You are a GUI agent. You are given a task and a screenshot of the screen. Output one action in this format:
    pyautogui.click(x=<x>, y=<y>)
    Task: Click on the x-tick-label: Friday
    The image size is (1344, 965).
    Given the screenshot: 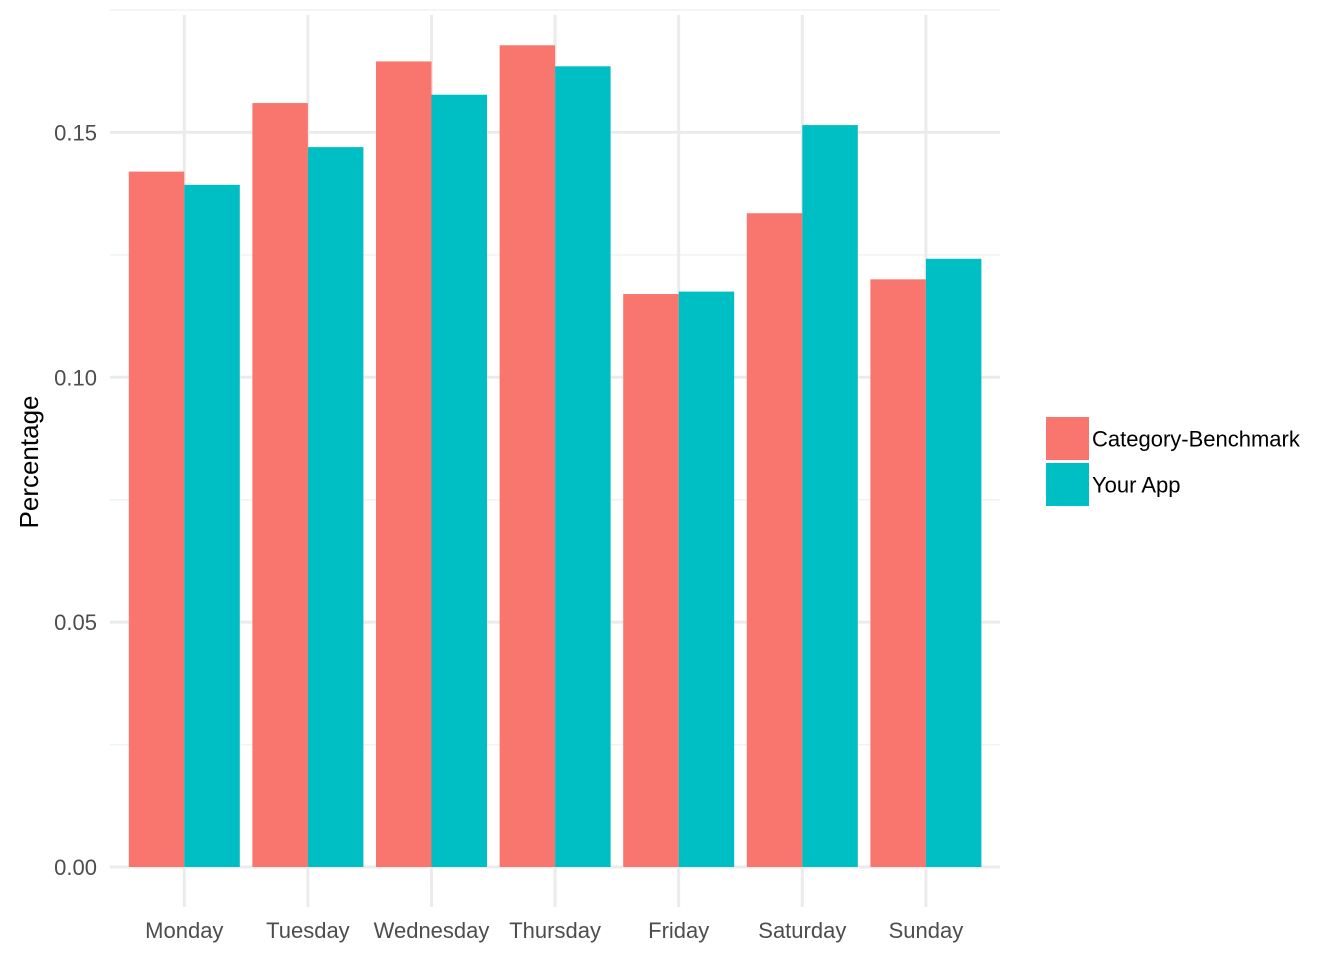 What is the action you would take?
    pyautogui.click(x=678, y=930)
    